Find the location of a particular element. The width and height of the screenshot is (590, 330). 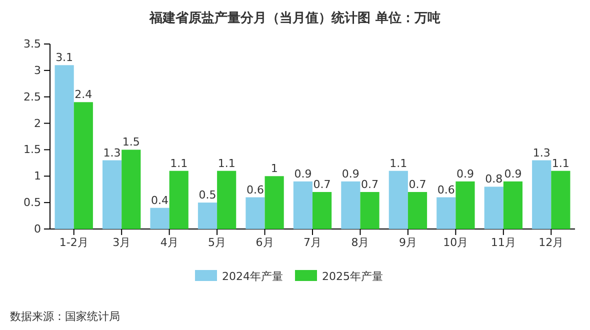

x-tick-label: 10月 is located at coordinates (455, 242).